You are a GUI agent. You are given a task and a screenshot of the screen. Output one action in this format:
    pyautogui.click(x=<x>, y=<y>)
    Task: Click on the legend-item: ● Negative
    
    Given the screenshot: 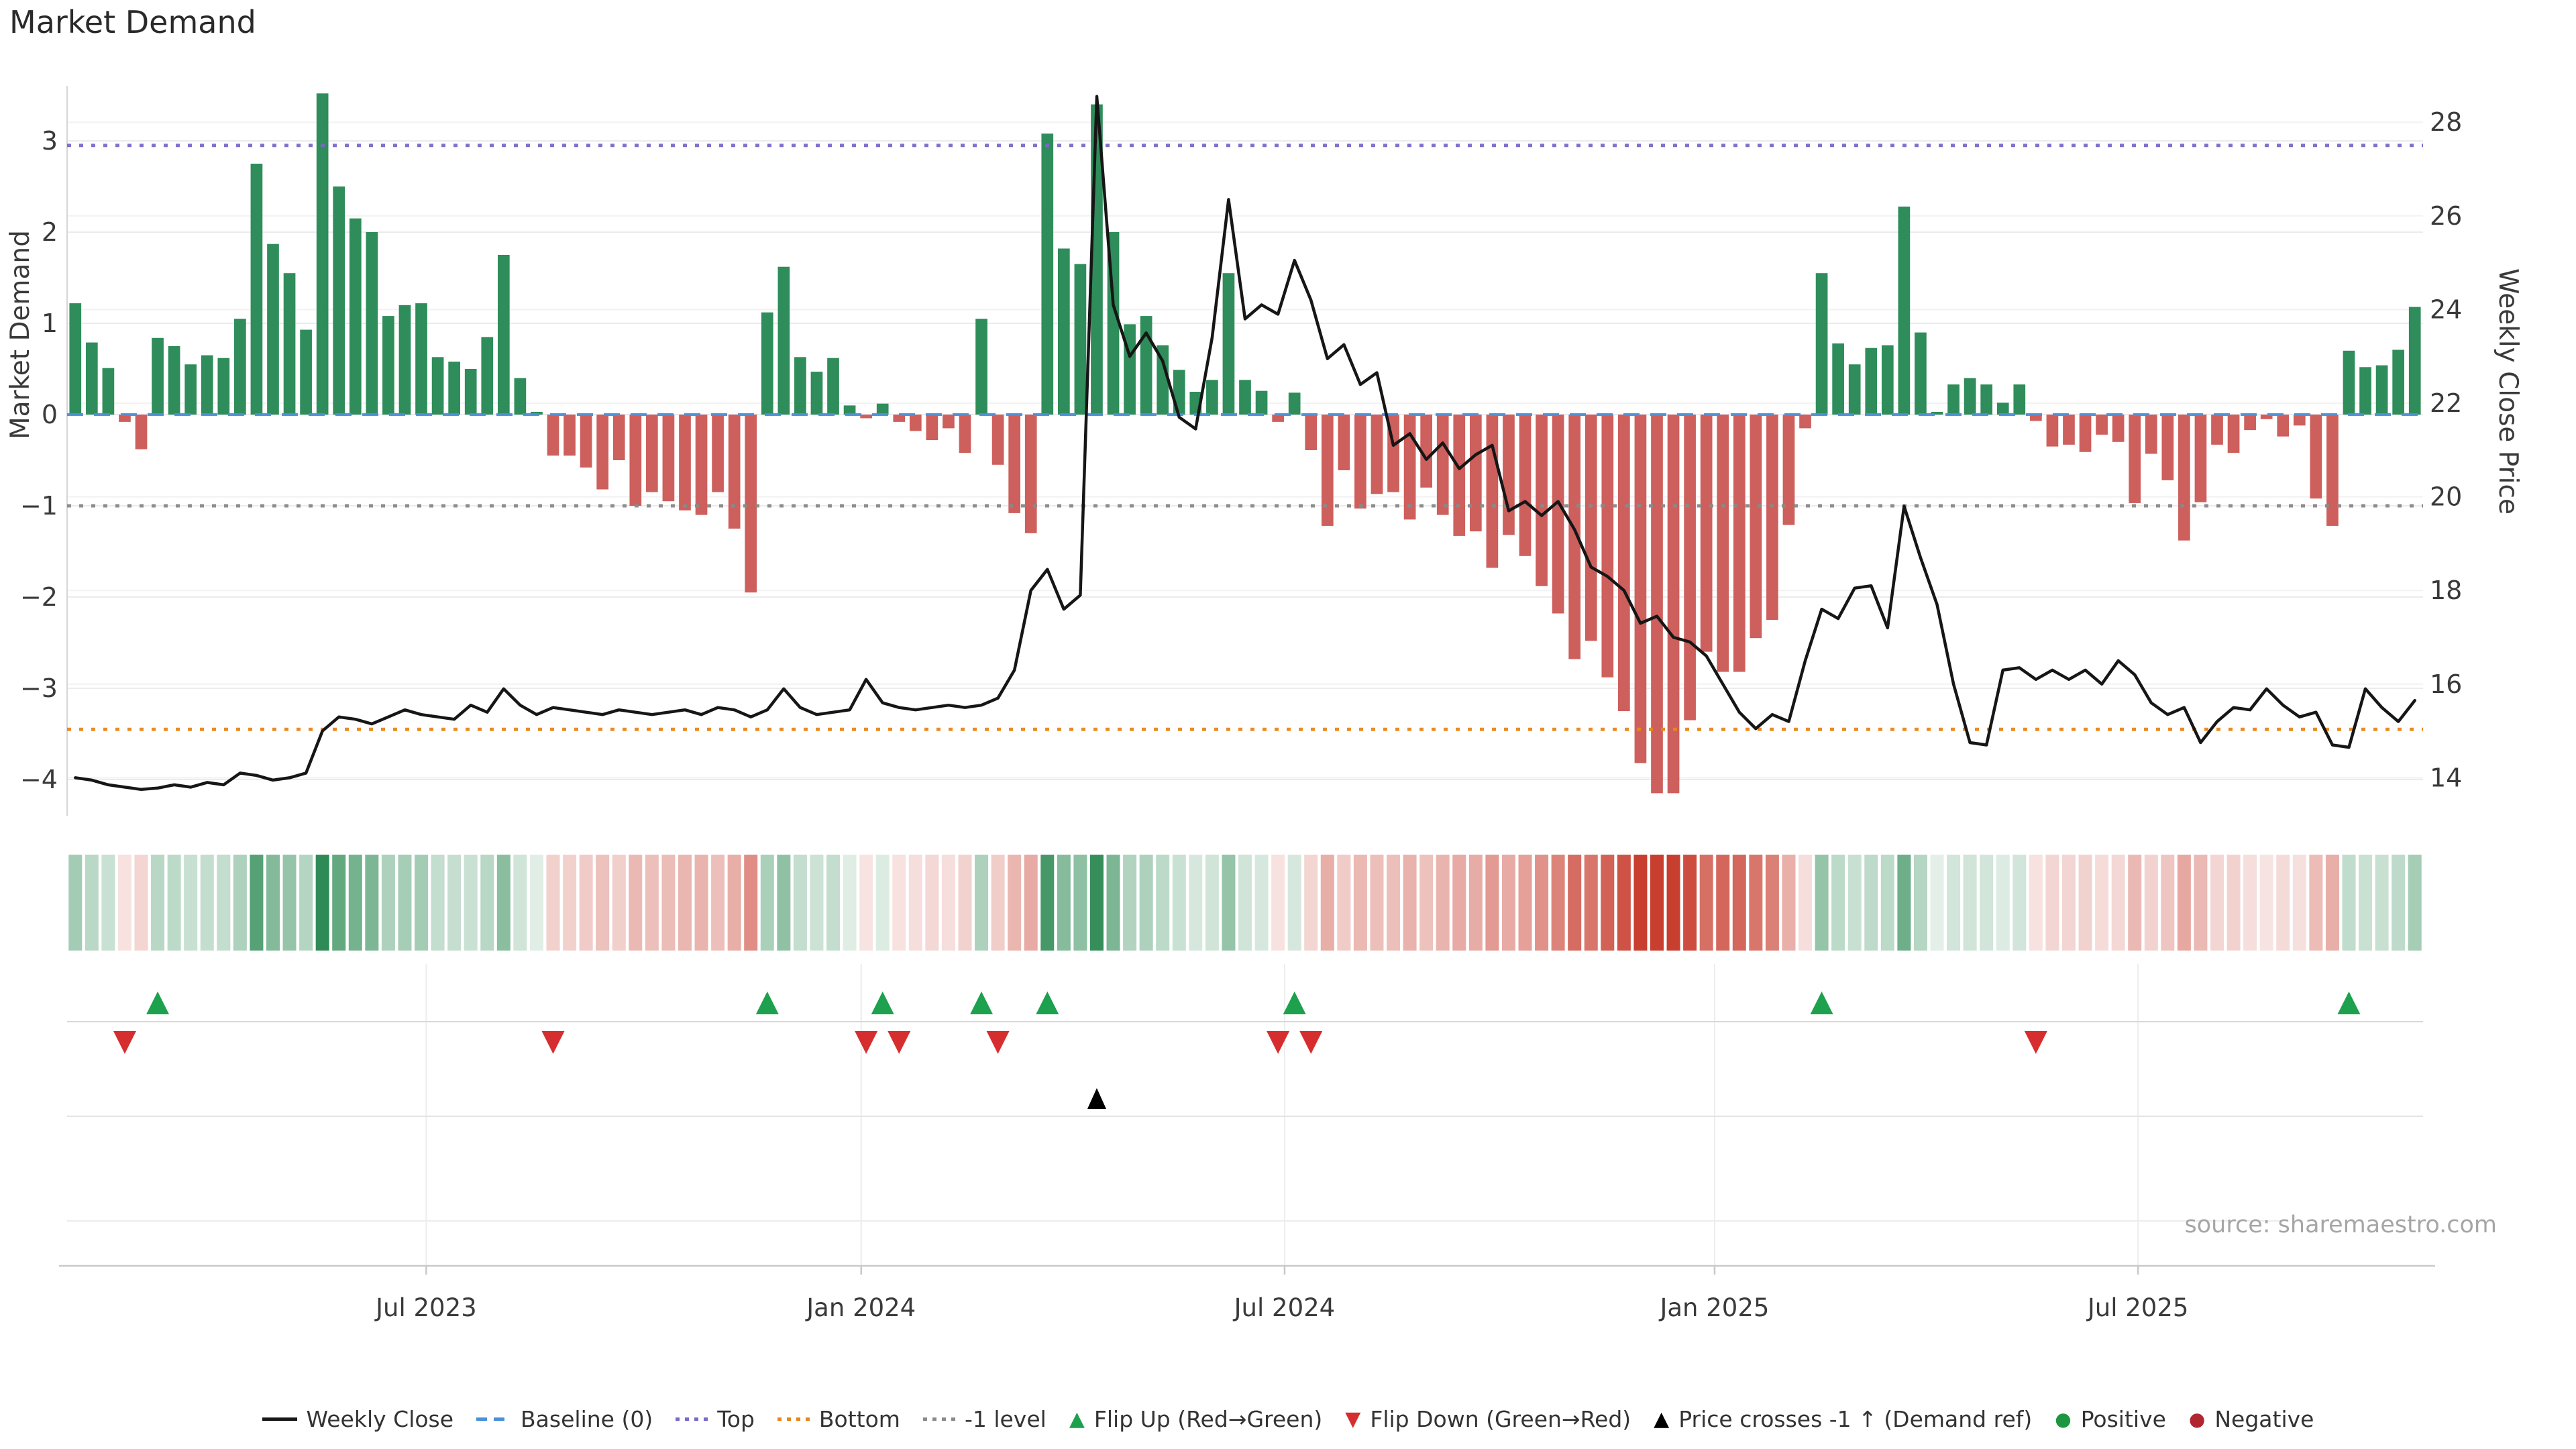 What is the action you would take?
    pyautogui.click(x=2251, y=1419)
    